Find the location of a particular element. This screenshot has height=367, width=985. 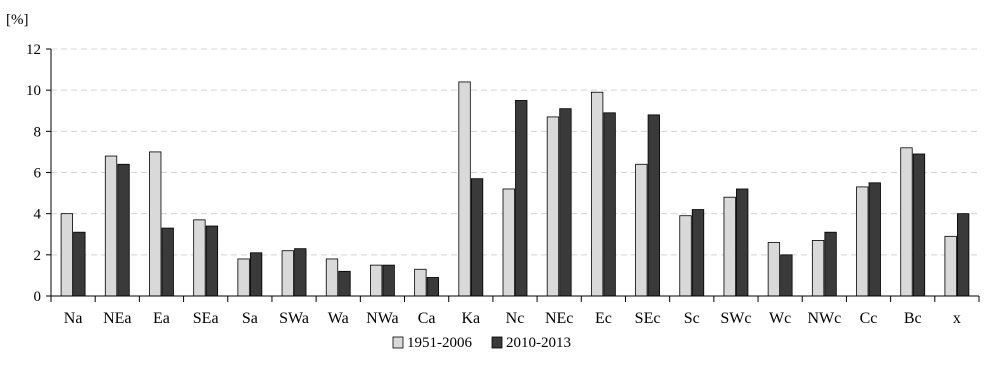

bar-Wc-1951-2006 is located at coordinates (774, 269).